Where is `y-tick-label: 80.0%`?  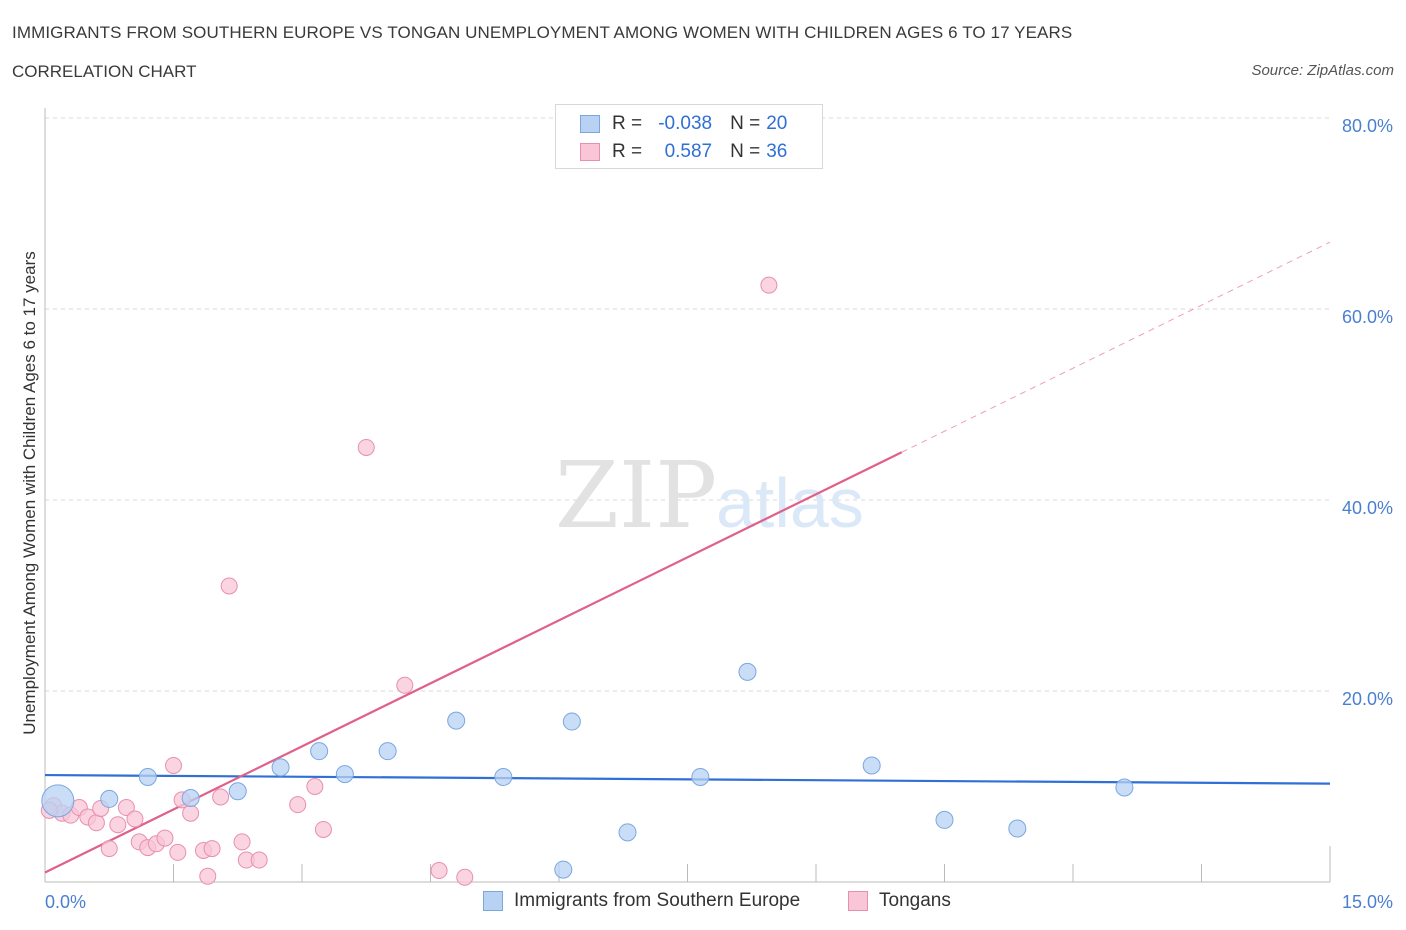 y-tick-label: 80.0% is located at coordinates (1367, 126).